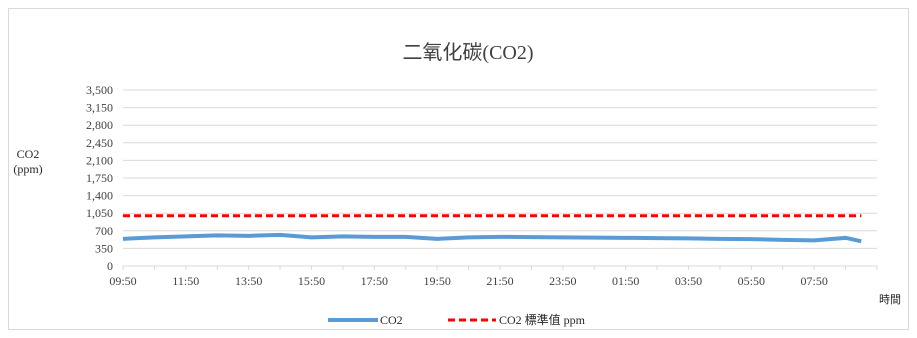  Describe the element at coordinates (492, 238) in the screenshot. I see `series-line-co2` at that location.